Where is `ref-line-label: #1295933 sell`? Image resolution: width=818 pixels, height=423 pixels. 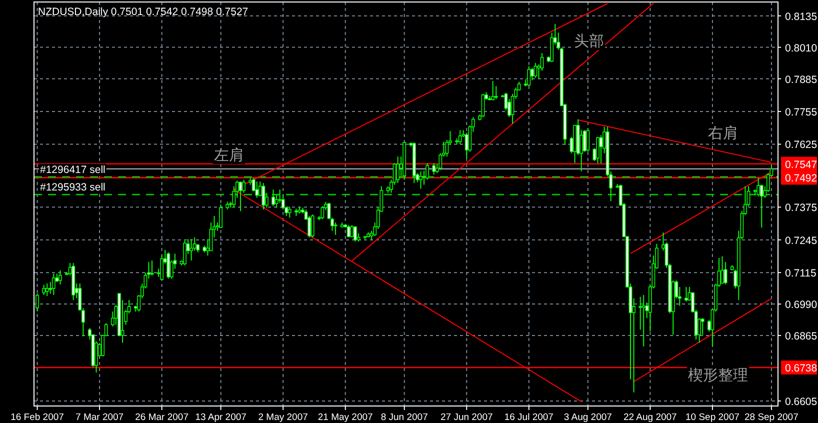
ref-line-label: #1295933 sell is located at coordinates (73, 188).